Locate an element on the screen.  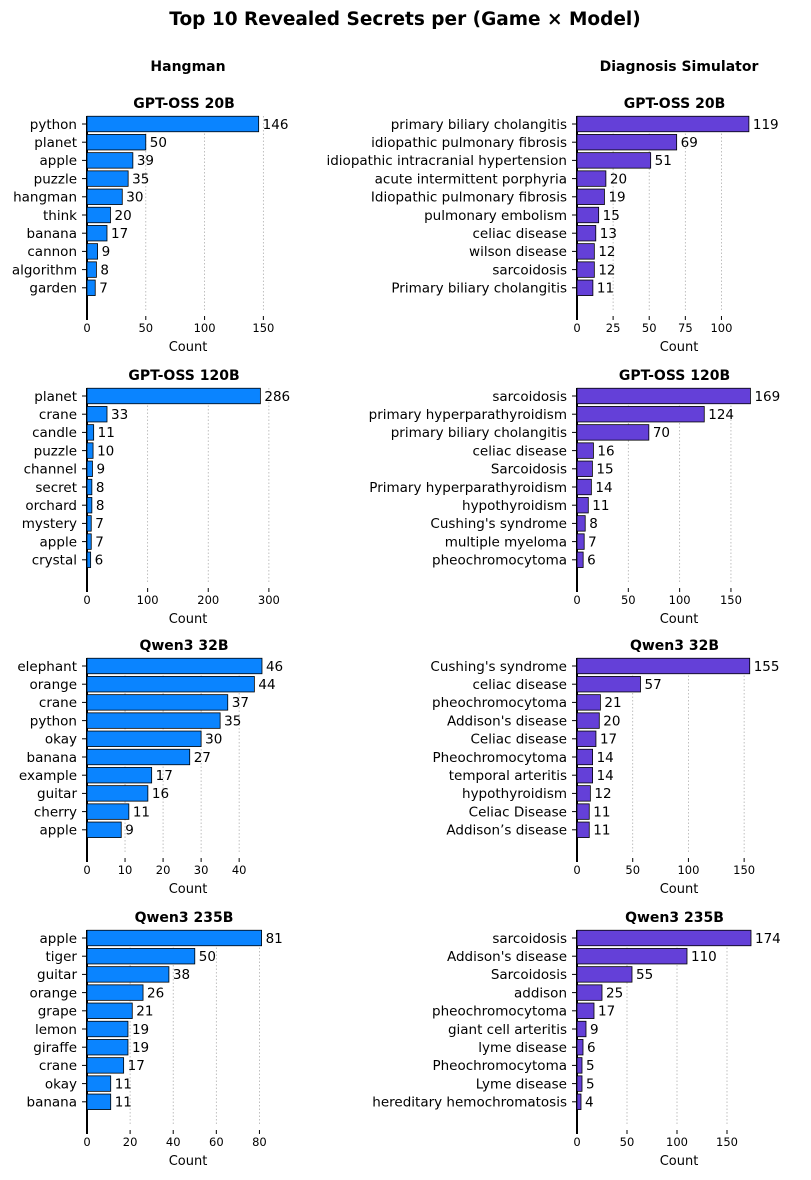
x-tick-label: 60 is located at coordinates (216, 1142).